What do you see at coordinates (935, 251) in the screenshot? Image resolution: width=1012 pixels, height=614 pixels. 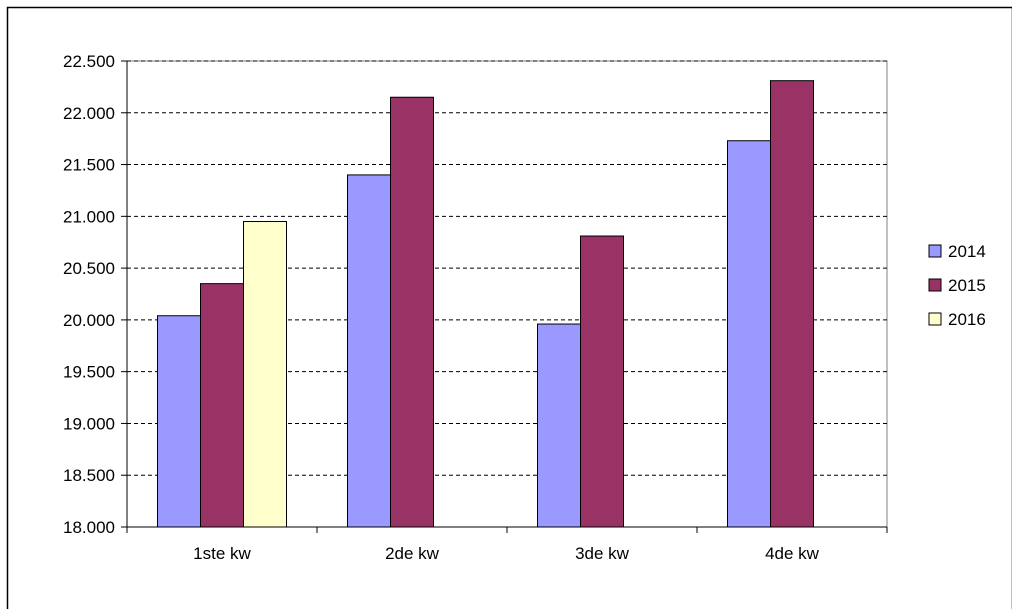 I see `legend-swatch-2014` at bounding box center [935, 251].